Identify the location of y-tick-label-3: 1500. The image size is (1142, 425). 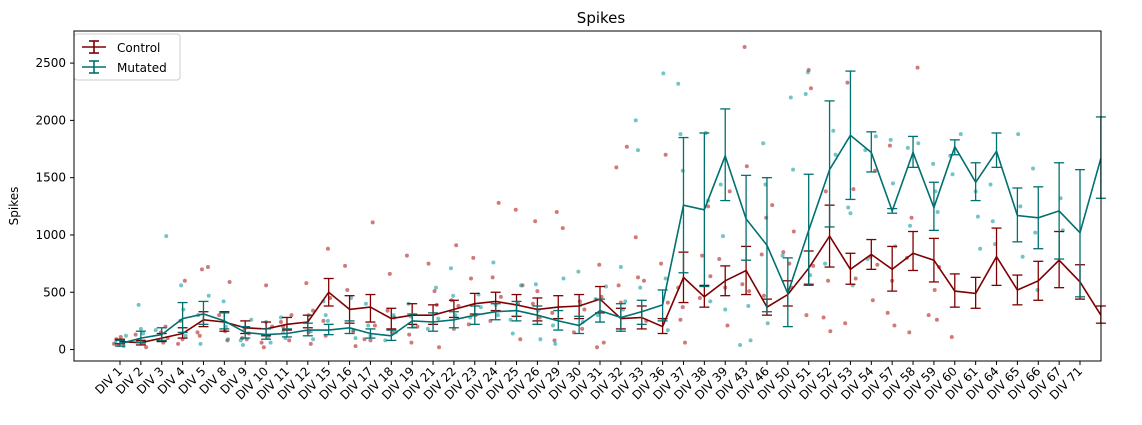
(50, 178).